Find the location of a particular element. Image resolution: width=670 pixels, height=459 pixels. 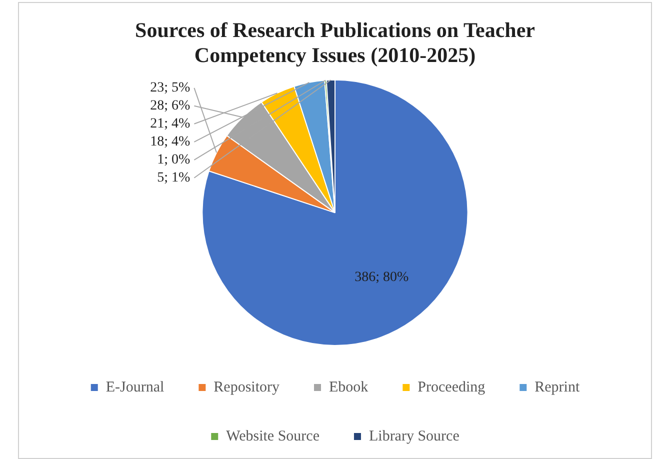

data-label: 5; 1% is located at coordinates (174, 178).